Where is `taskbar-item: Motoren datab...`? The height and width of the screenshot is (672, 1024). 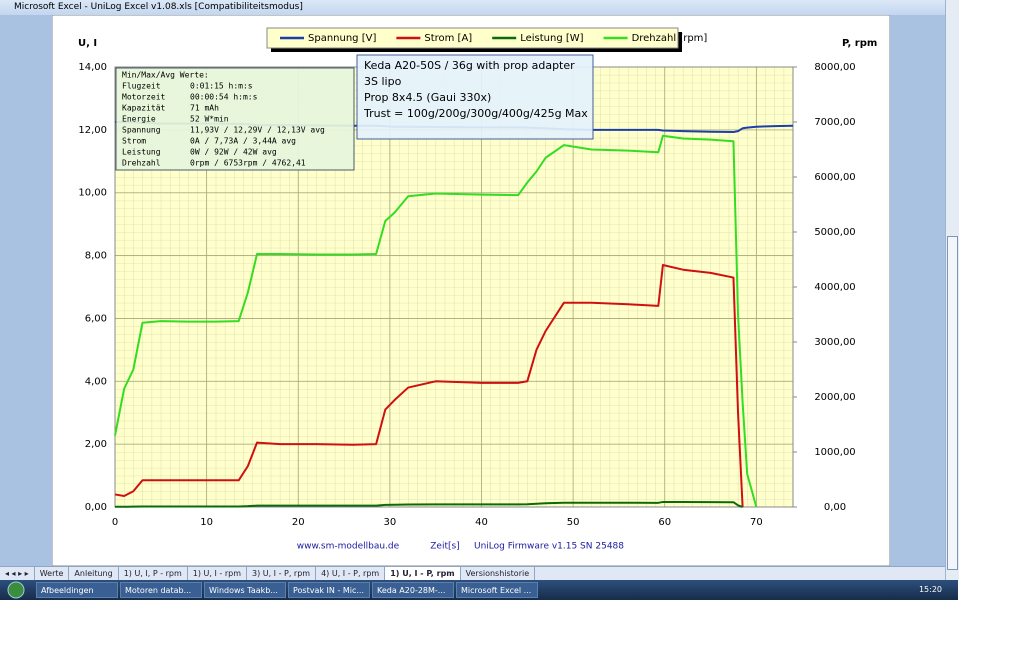
taskbar-item: Motoren datab... is located at coordinates (161, 590).